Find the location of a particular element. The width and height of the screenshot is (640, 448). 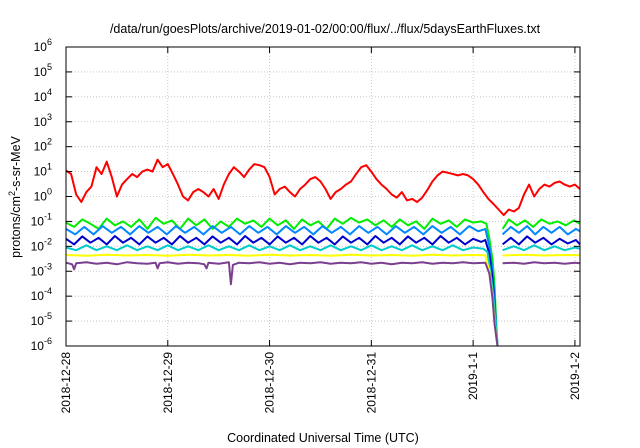

x-axis-label: Coordinated Universal Time (UTC) is located at coordinates (323, 438).